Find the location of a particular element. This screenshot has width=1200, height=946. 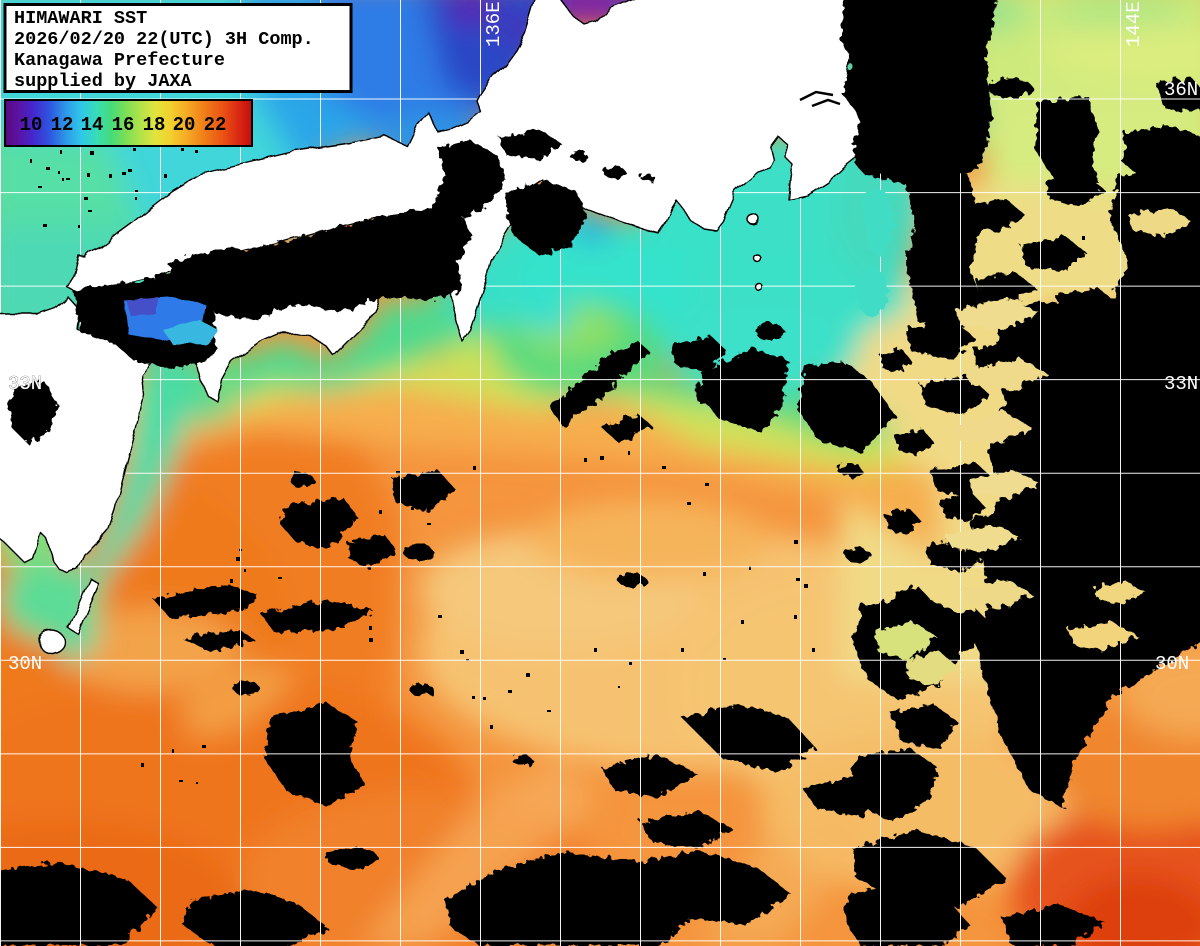

svg-text: 16 is located at coordinates (123, 125).